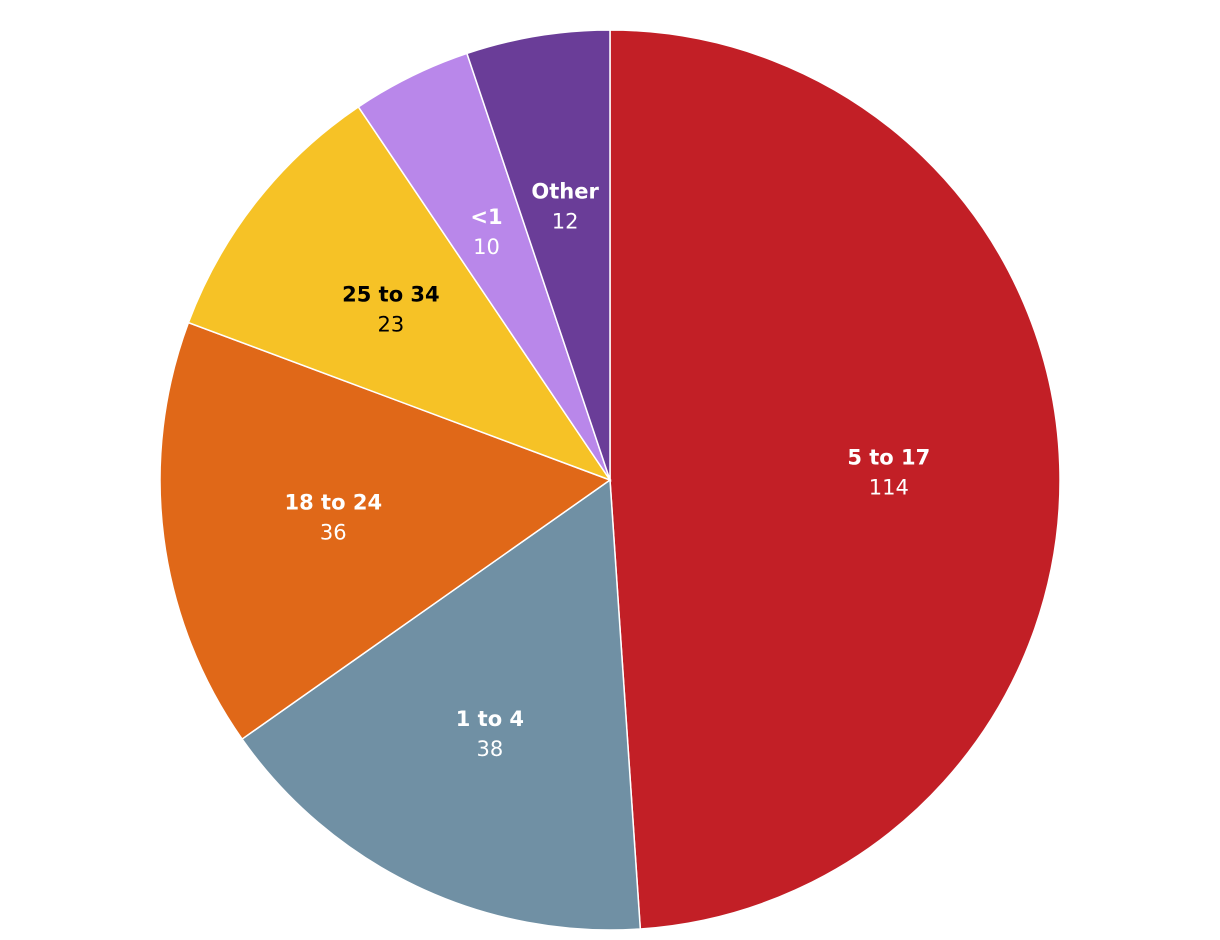 This screenshot has height=940, width=1220. What do you see at coordinates (490, 719) in the screenshot?
I see `slice-label-1-to-4: 1 to 4` at bounding box center [490, 719].